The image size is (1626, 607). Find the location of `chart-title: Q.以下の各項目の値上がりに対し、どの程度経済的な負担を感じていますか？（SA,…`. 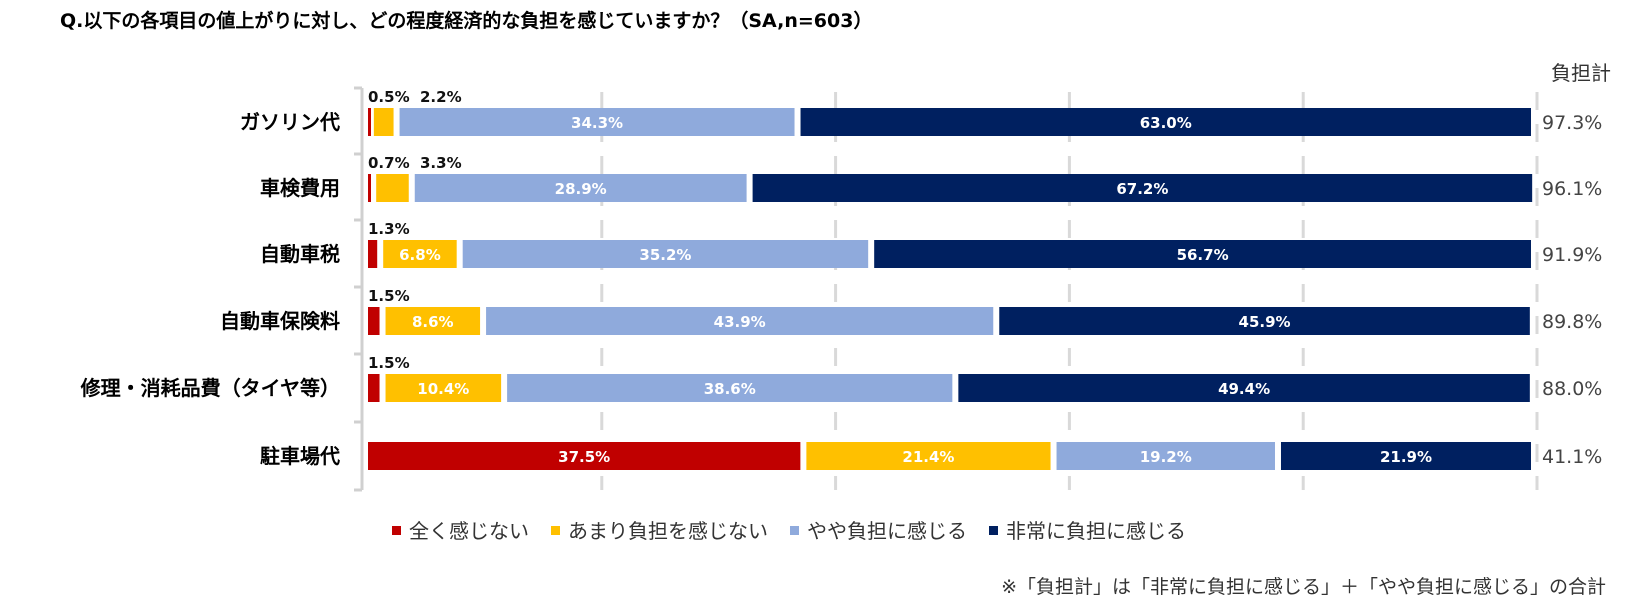

chart-title: Q.以下の各項目の値上がりに対し、どの程度経済的な負担を感じていますか？（SA,… is located at coordinates (466, 20).